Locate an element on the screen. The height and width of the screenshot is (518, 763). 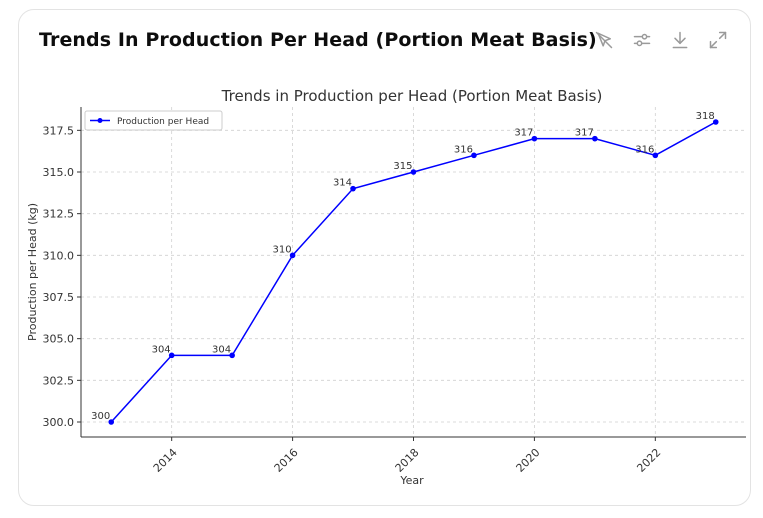
data-label: 310 is located at coordinates (281, 249).